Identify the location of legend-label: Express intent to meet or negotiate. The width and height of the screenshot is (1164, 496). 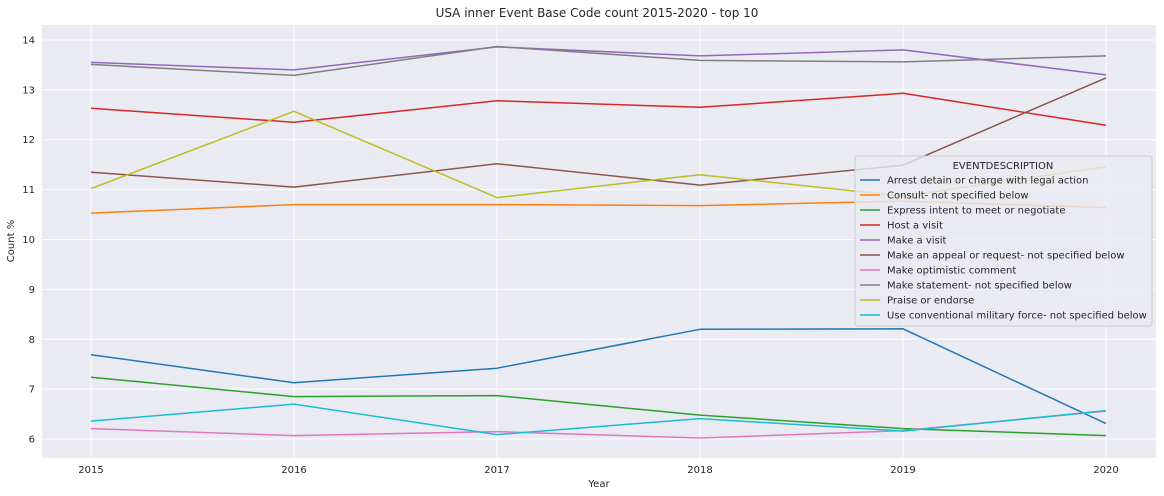
(976, 211).